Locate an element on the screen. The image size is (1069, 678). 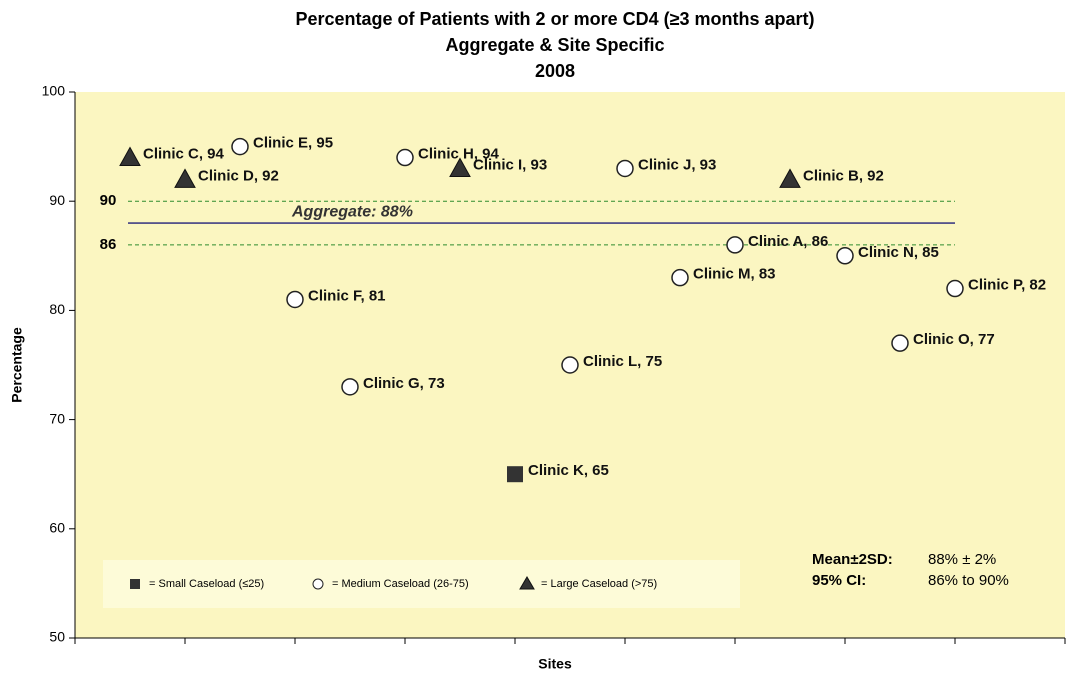
point-label: Clinic J, 93 is located at coordinates (677, 164).